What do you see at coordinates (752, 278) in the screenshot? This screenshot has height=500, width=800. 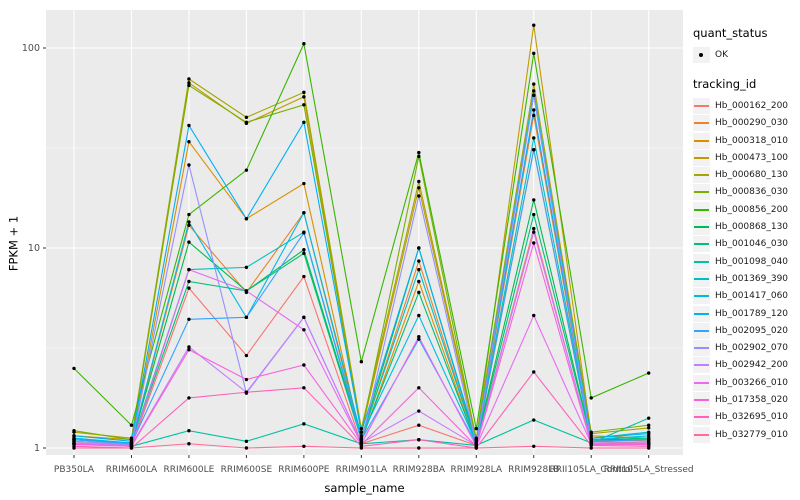 I see `legend-item-label: Hb_001369_390` at bounding box center [752, 278].